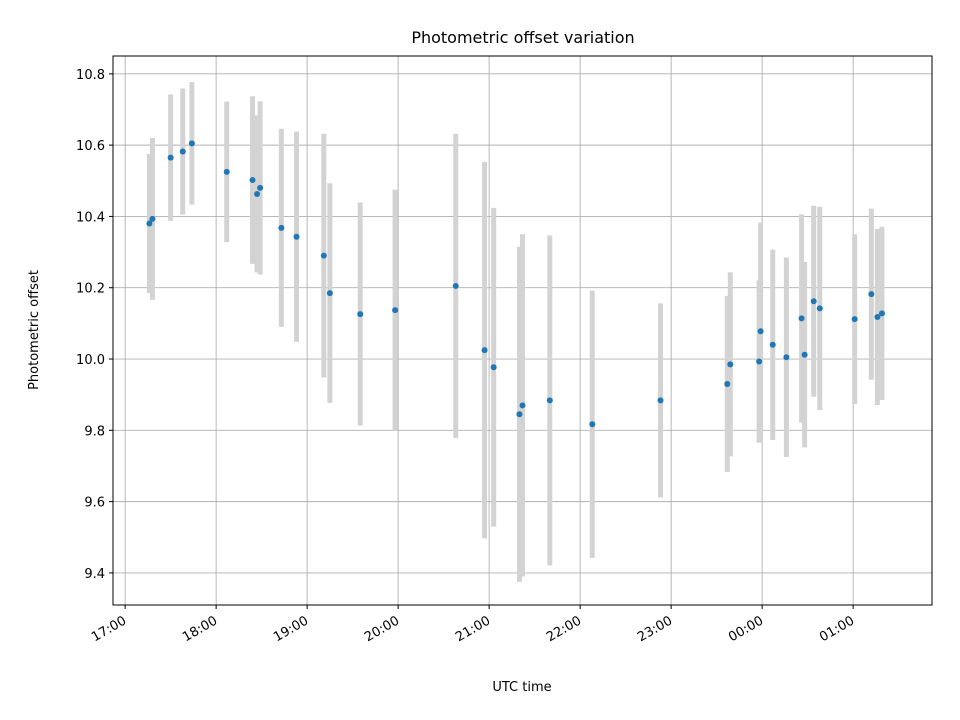 The image size is (960, 720). What do you see at coordinates (291, 629) in the screenshot?
I see `x-tick-label: 19:00` at bounding box center [291, 629].